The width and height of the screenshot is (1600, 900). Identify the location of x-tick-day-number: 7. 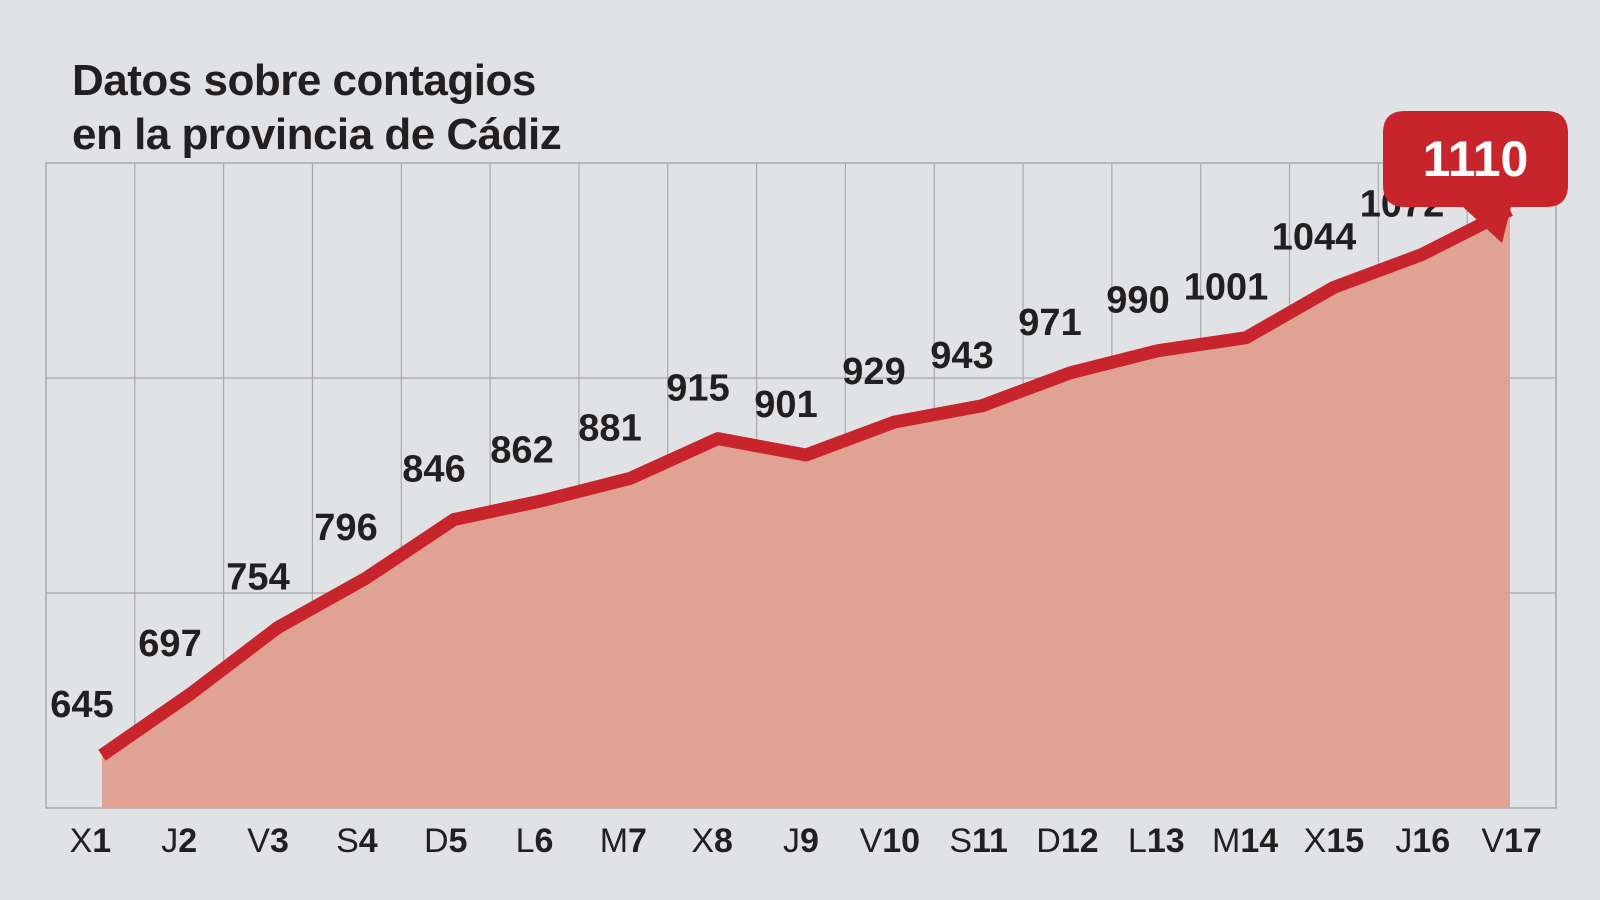
(637, 841).